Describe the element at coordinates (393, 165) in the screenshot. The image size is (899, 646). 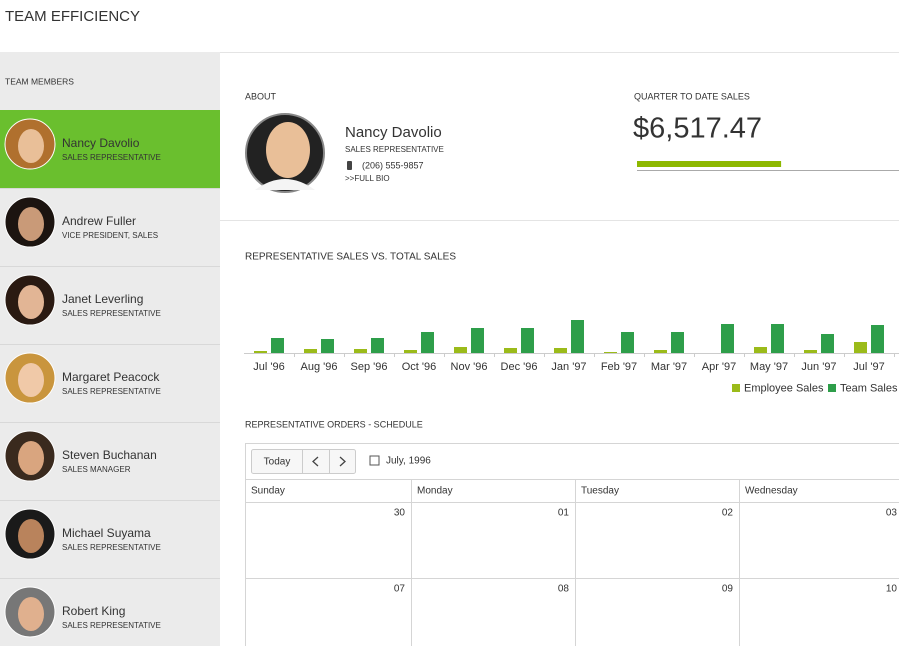
I see `profile-phone: (206) 555-9857` at that location.